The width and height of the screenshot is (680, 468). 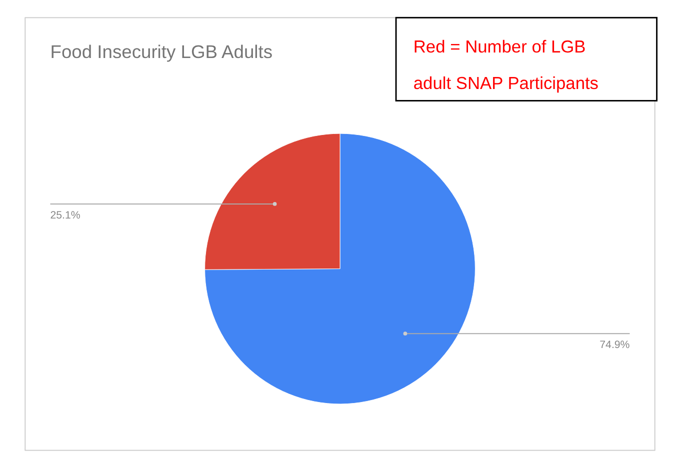 I want to click on text: Red = Number of LGB adult SNAP Participants, so click(x=506, y=65).